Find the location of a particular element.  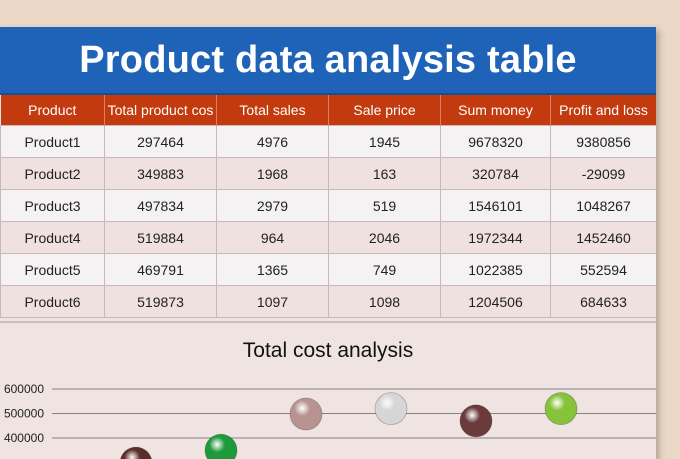

table-cell: -29099 is located at coordinates (603, 173).